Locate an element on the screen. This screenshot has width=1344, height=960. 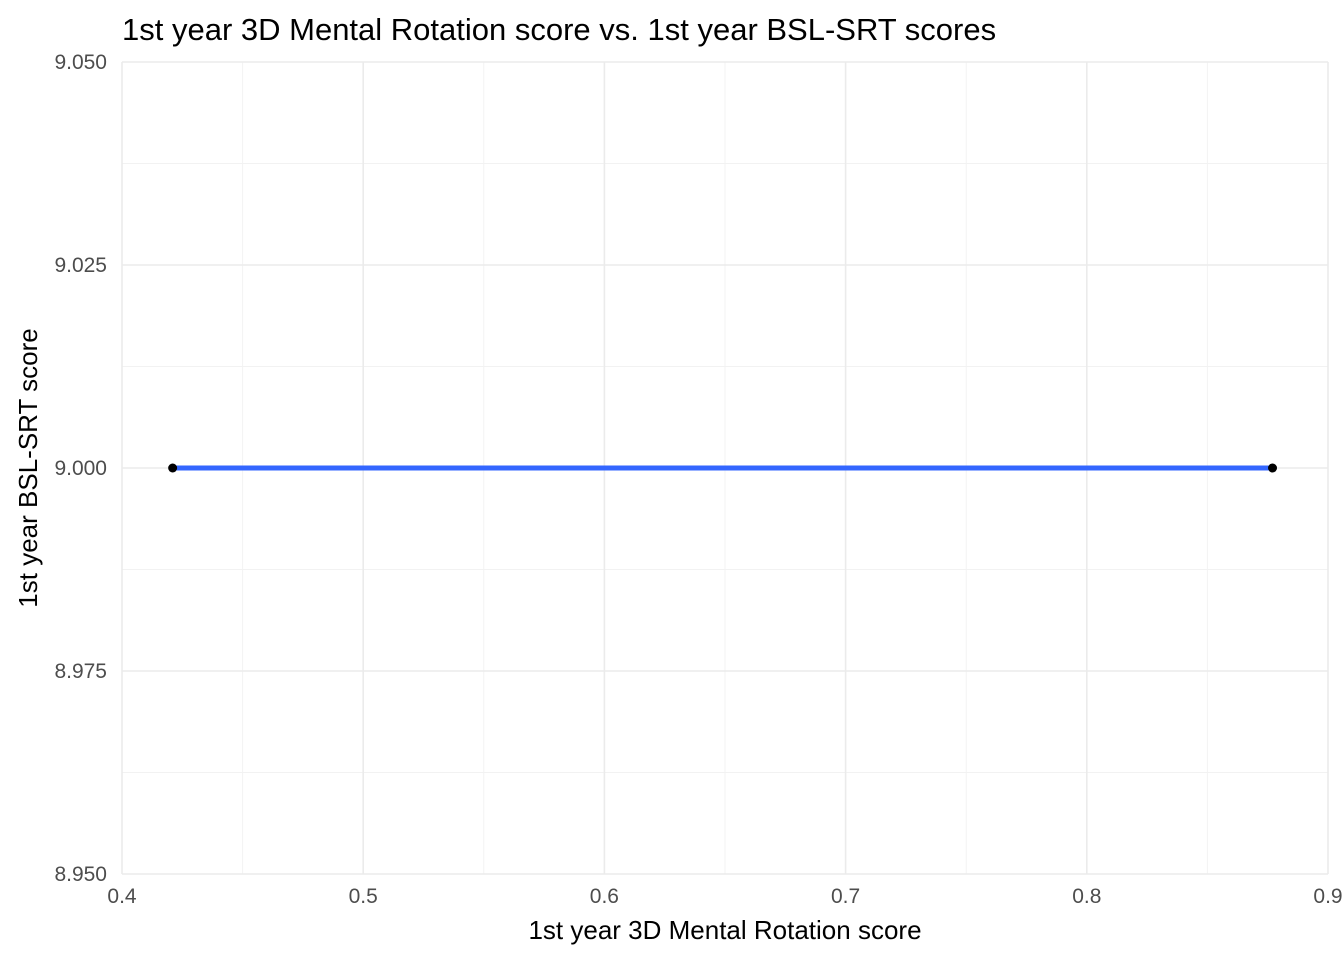
y-tick-label: 9.050 is located at coordinates (80, 62).